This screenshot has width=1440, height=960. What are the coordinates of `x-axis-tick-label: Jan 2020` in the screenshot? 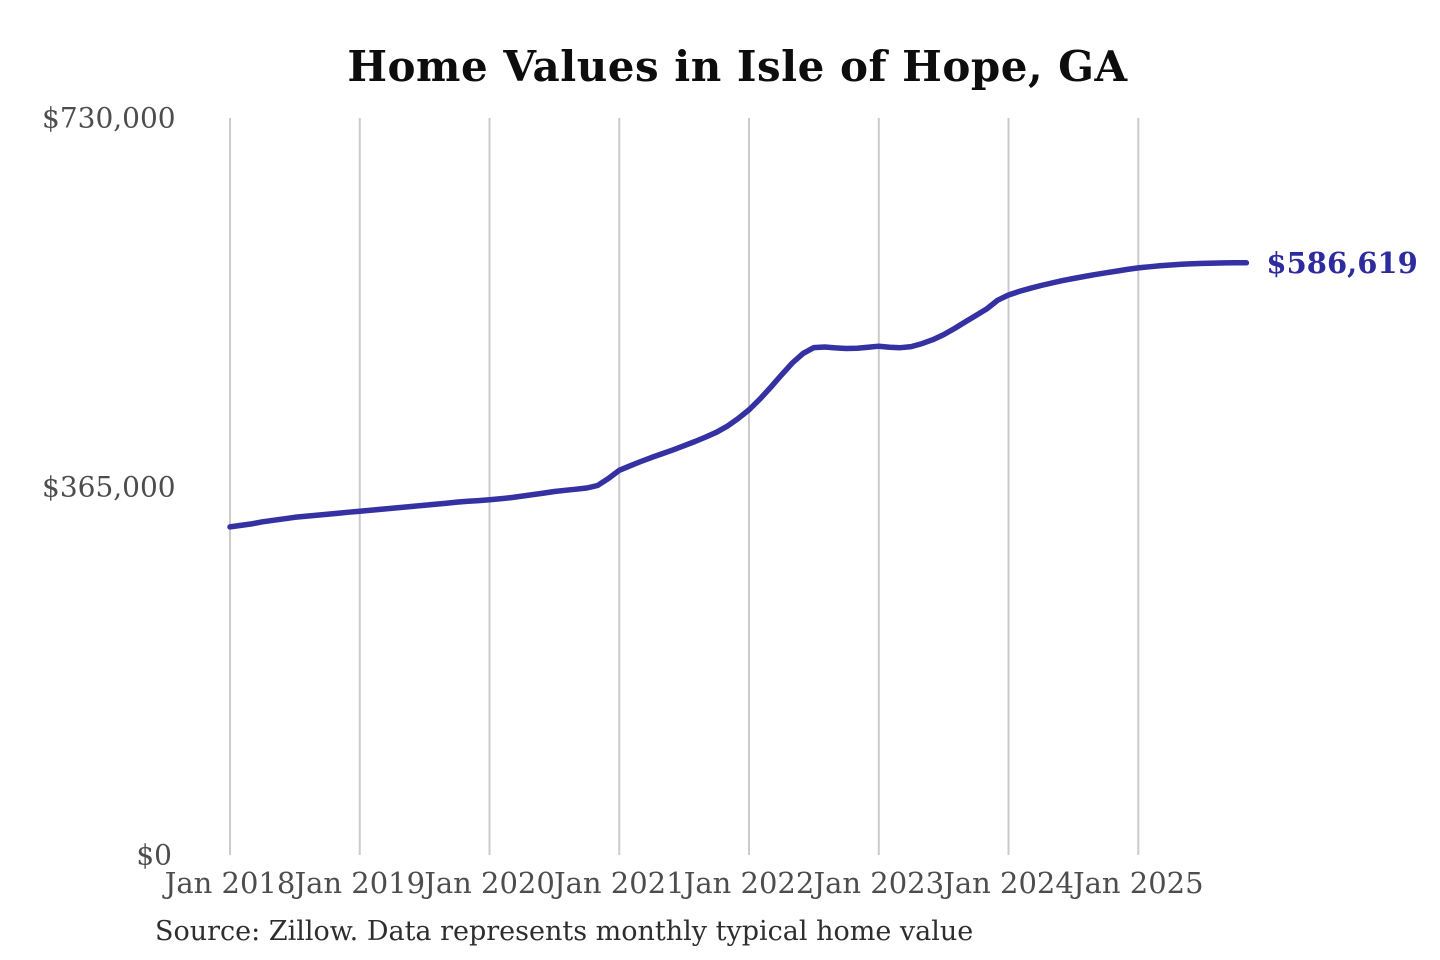 It's located at (489, 883).